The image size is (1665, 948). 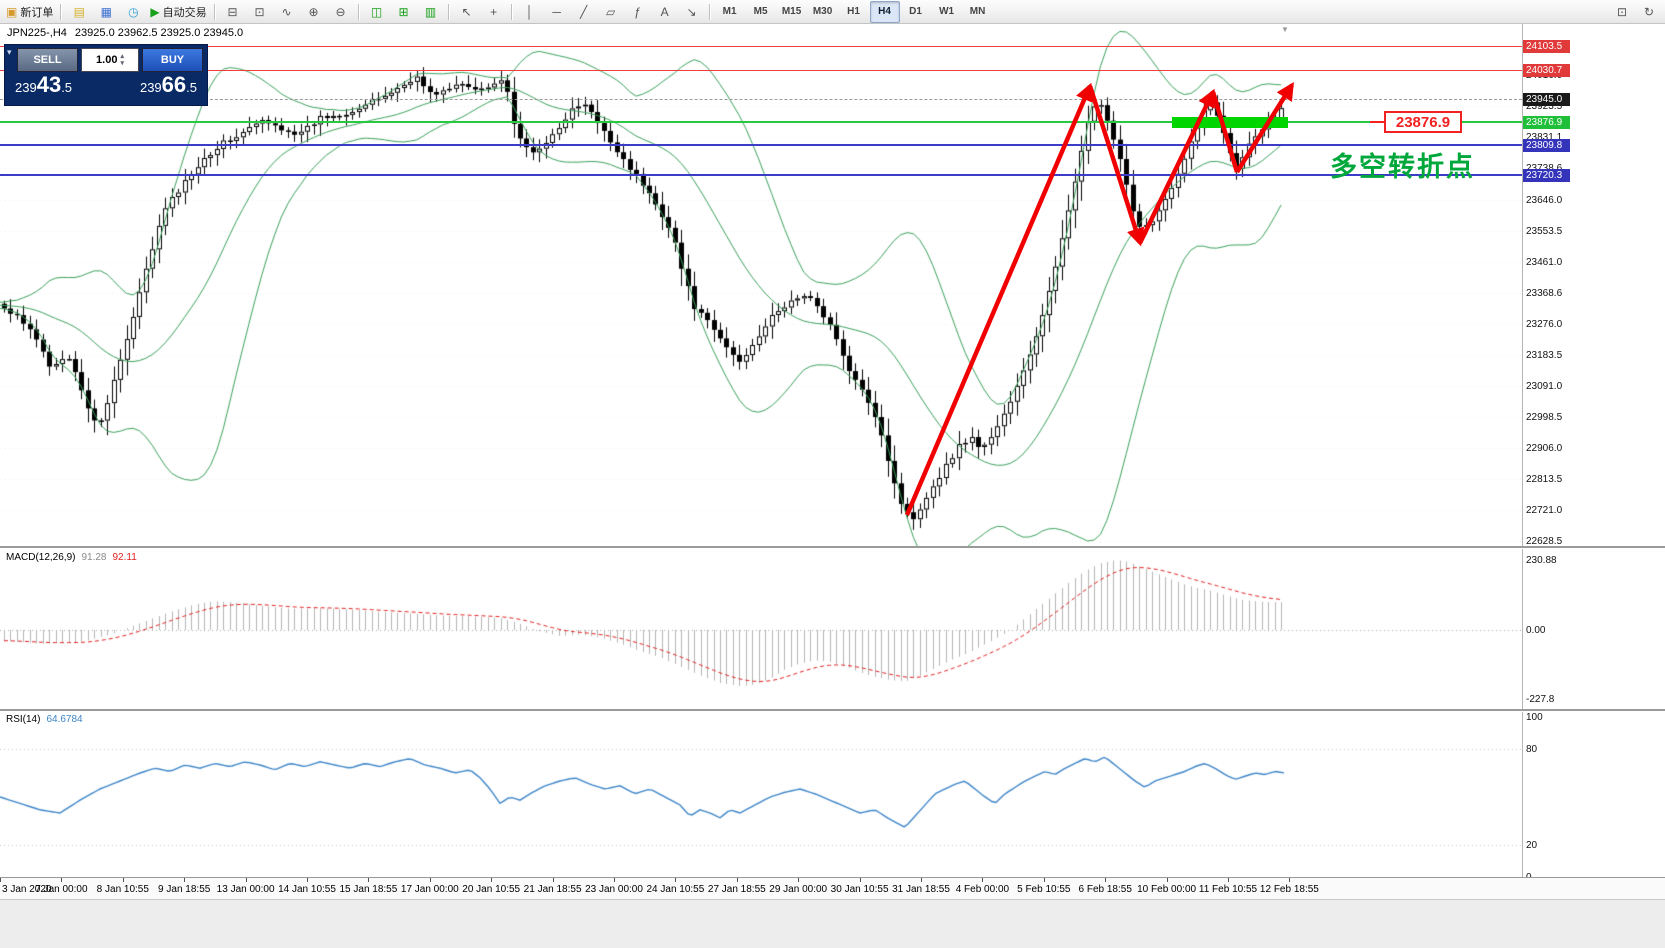 What do you see at coordinates (947, 11) in the screenshot?
I see `timeframe-w1: W1` at bounding box center [947, 11].